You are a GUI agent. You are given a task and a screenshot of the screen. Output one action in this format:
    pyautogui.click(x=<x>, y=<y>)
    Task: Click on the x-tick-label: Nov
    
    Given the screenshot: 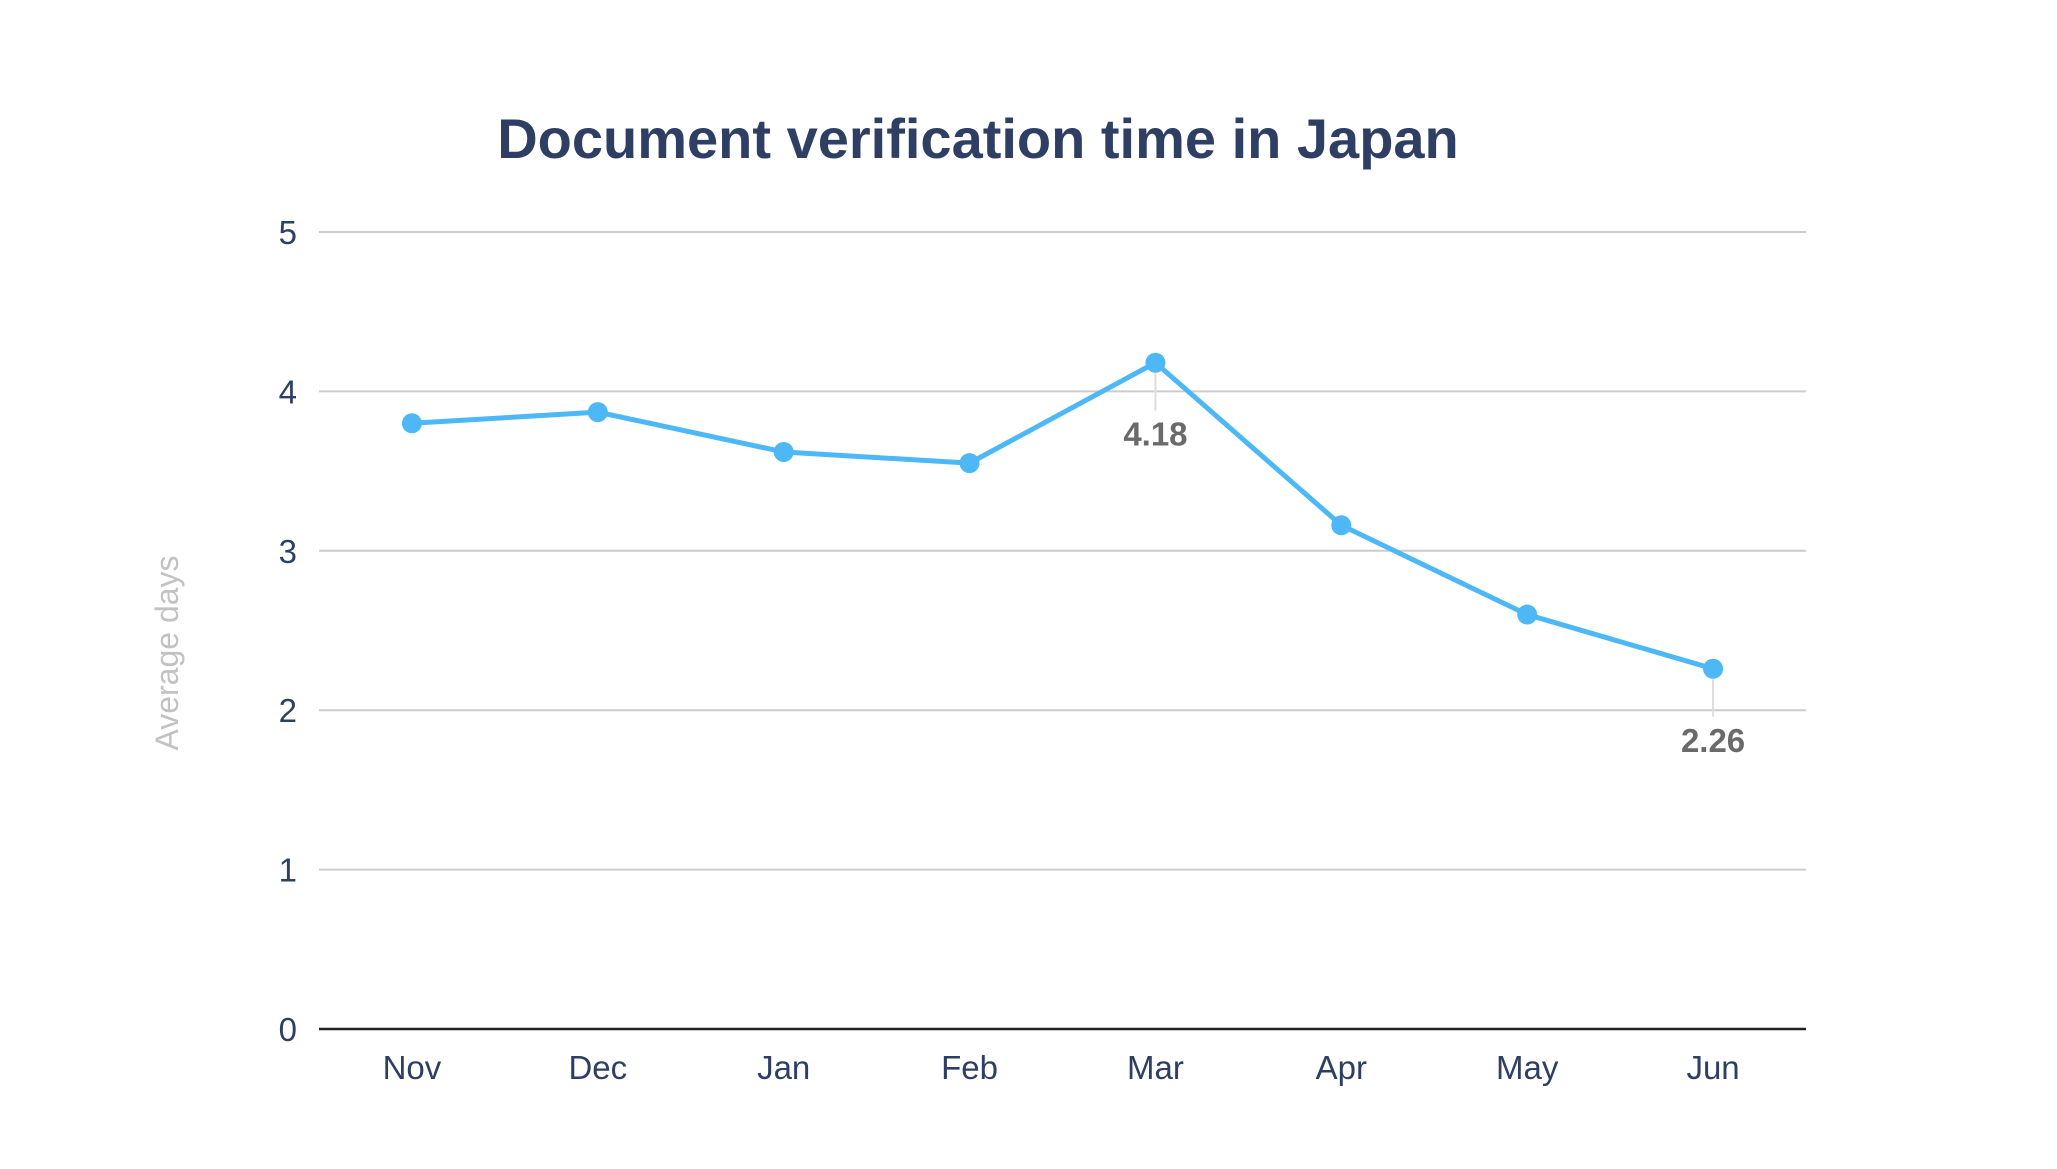 What is the action you would take?
    pyautogui.click(x=412, y=1067)
    